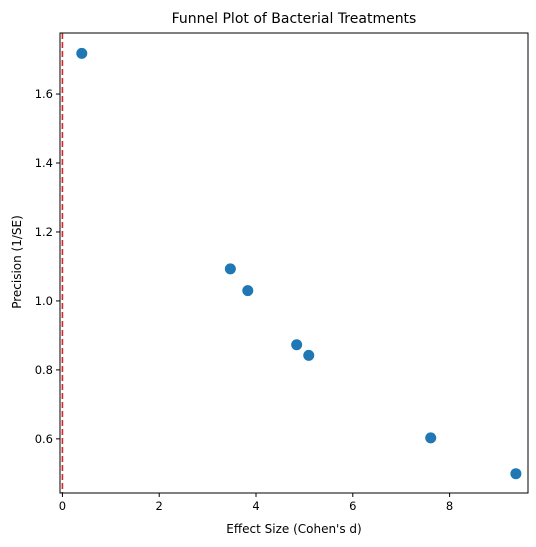 The image size is (536, 547). I want to click on x-axis-label: Effect Size (Cohen's d), so click(293, 529).